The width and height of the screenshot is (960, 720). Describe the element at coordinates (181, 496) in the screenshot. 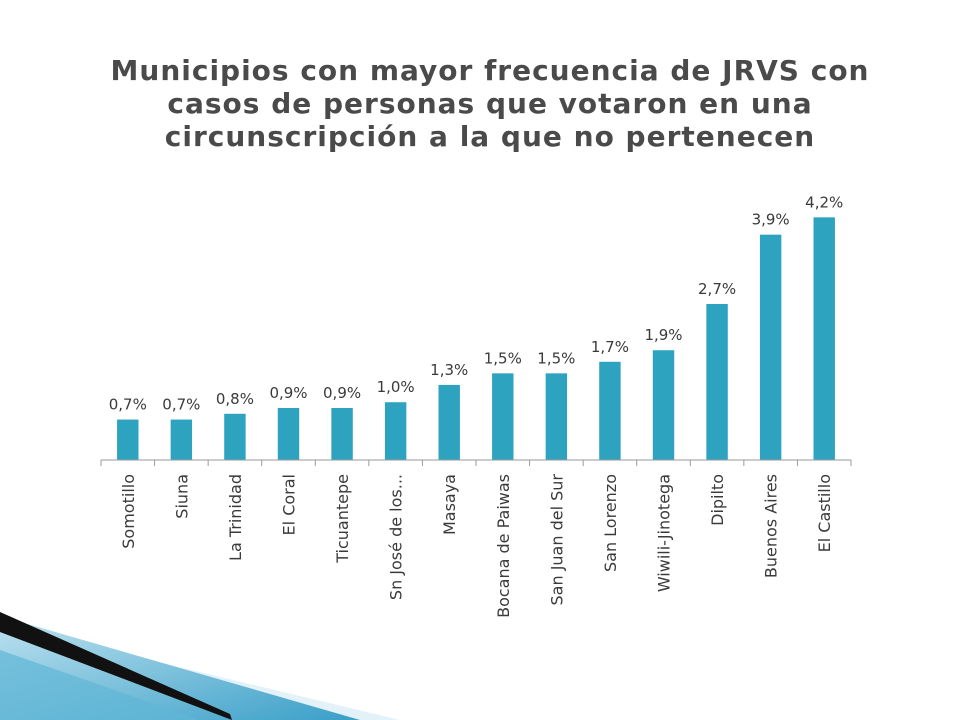

I see `category-label: Siuna` at that location.